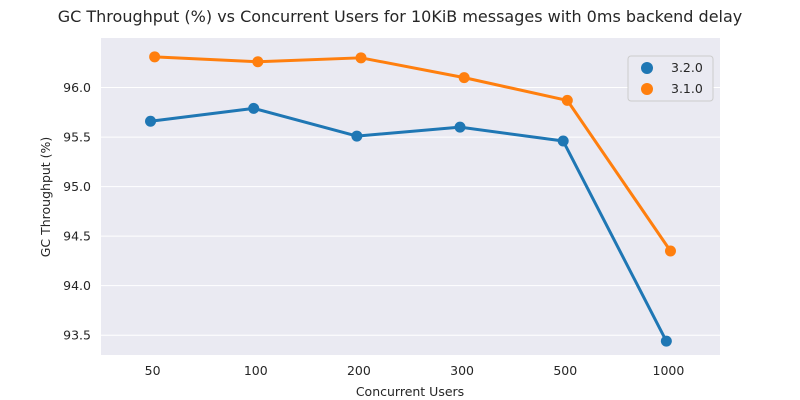 This screenshot has width=800, height=400. Describe the element at coordinates (45, 197) in the screenshot. I see `y-axis-label: GC Throughput (%)` at that location.